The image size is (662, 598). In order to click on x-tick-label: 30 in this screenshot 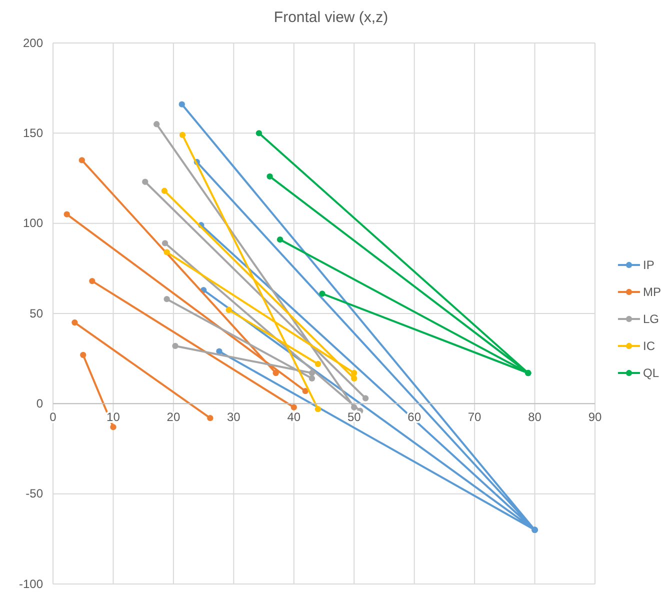, I will do `click(233, 417)`.